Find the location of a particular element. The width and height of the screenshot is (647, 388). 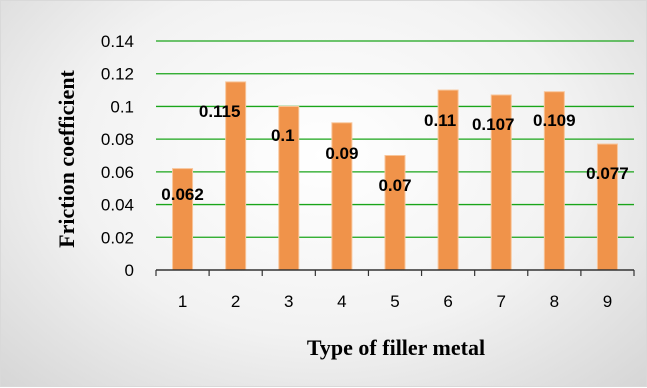

x-tick-label: 9 is located at coordinates (607, 301).